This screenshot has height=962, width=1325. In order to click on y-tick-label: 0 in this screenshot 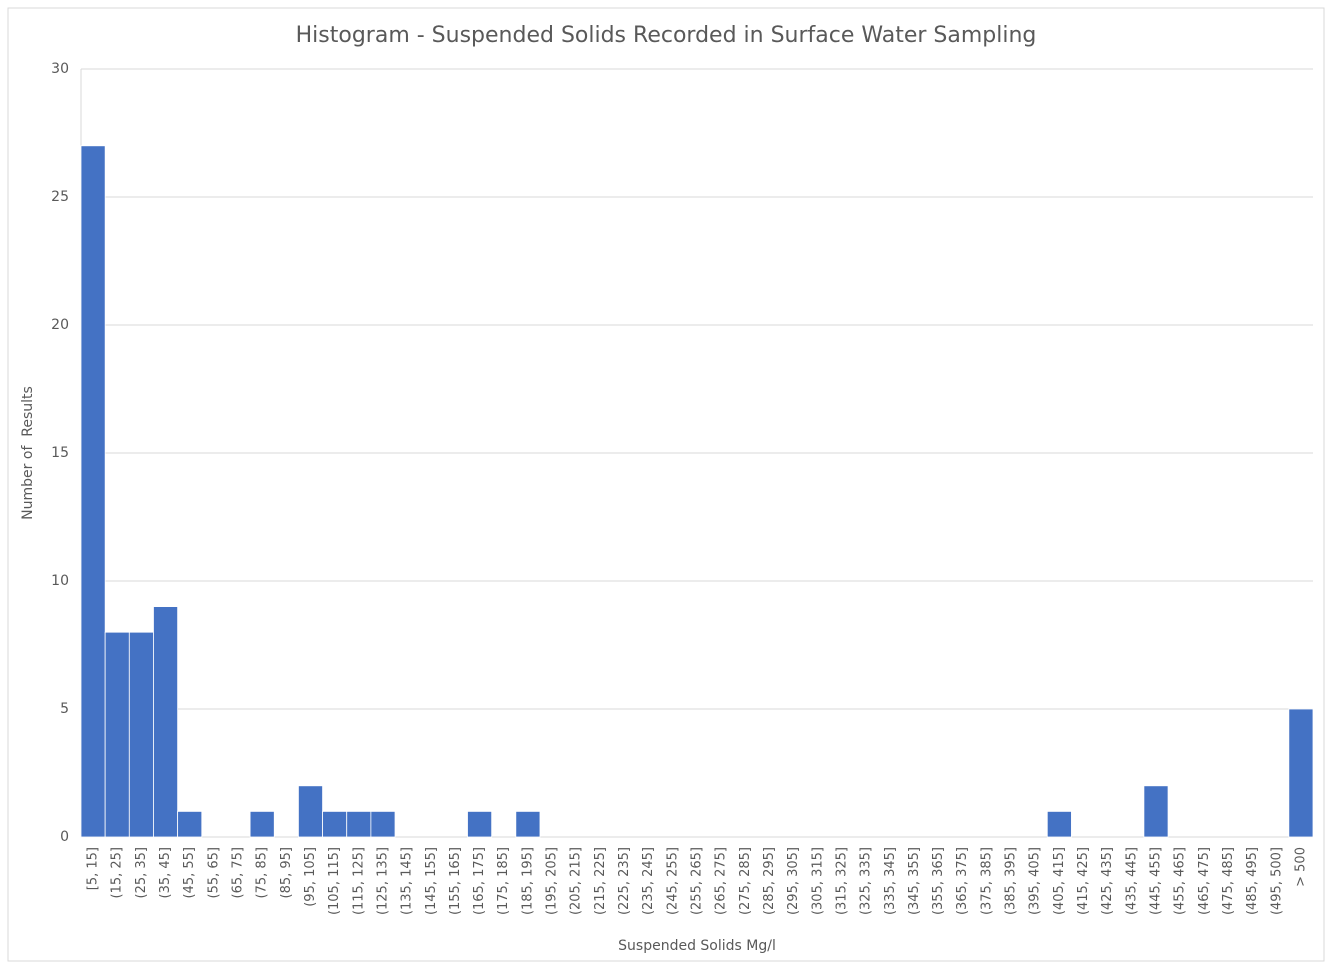, I will do `click(64, 837)`.